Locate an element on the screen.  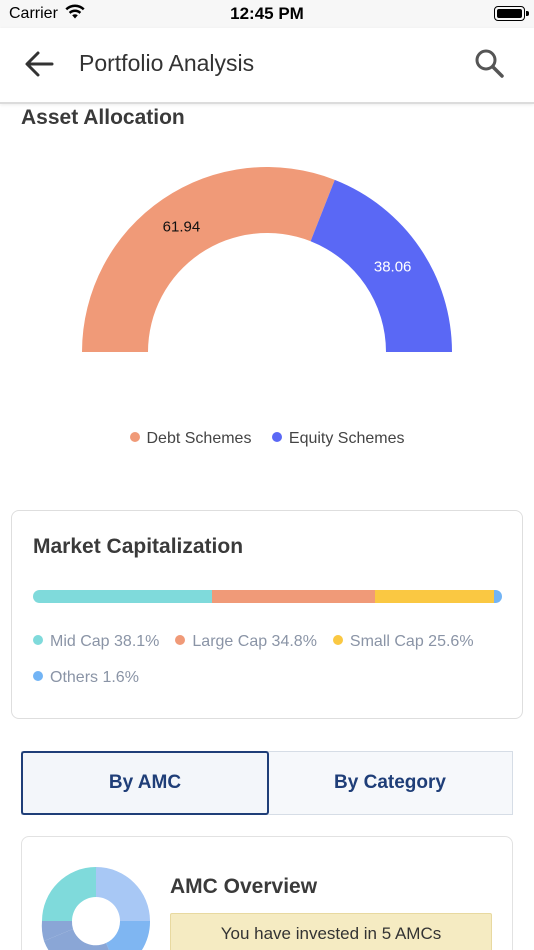
market-cap-legend-item: Mid Cap 38.1% is located at coordinates (96, 642).